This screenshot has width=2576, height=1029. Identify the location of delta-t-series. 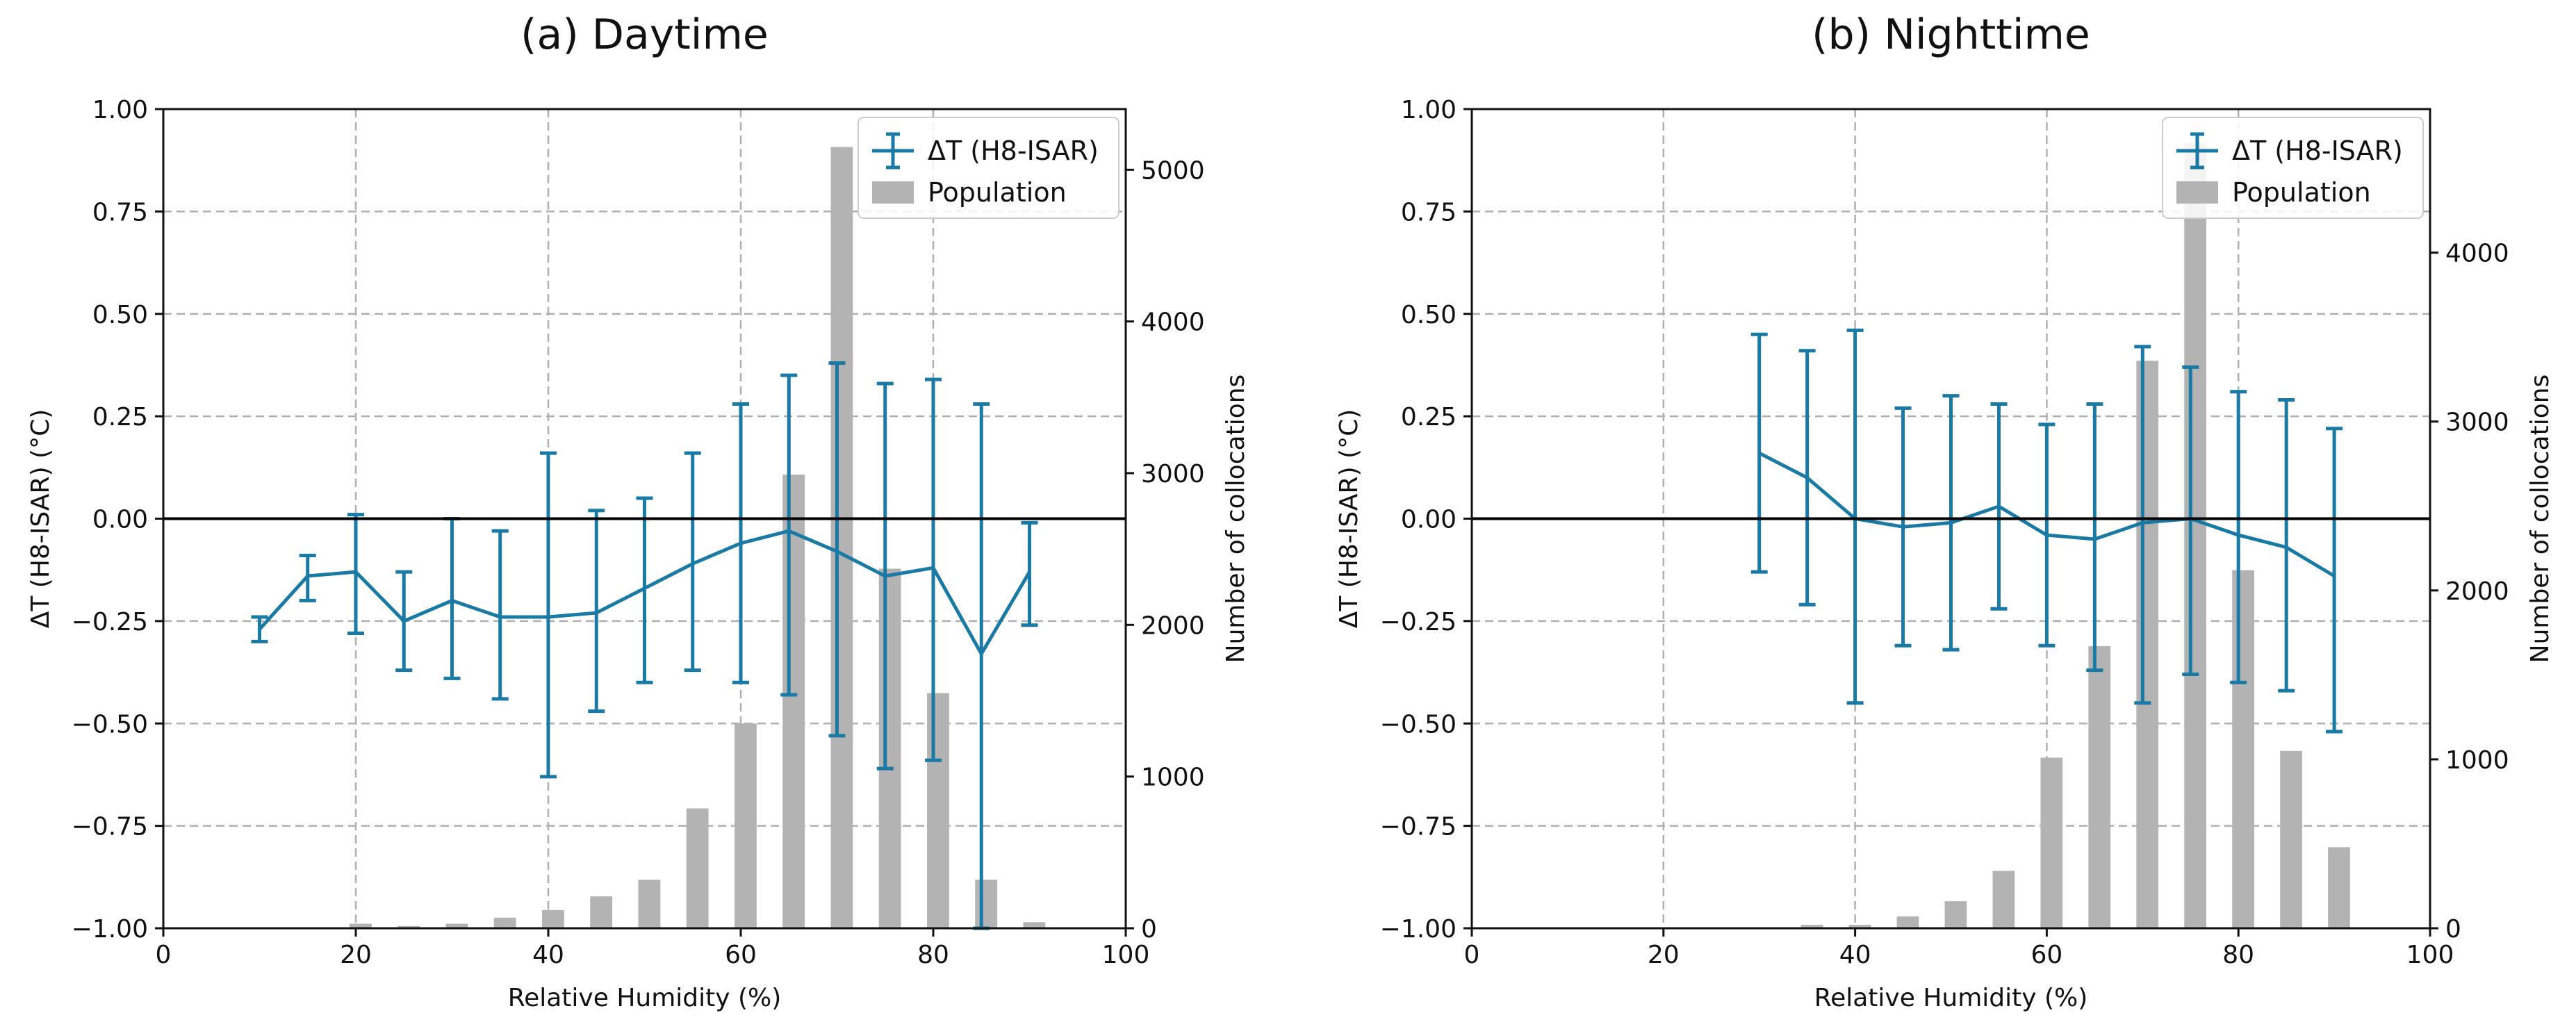
(644, 593).